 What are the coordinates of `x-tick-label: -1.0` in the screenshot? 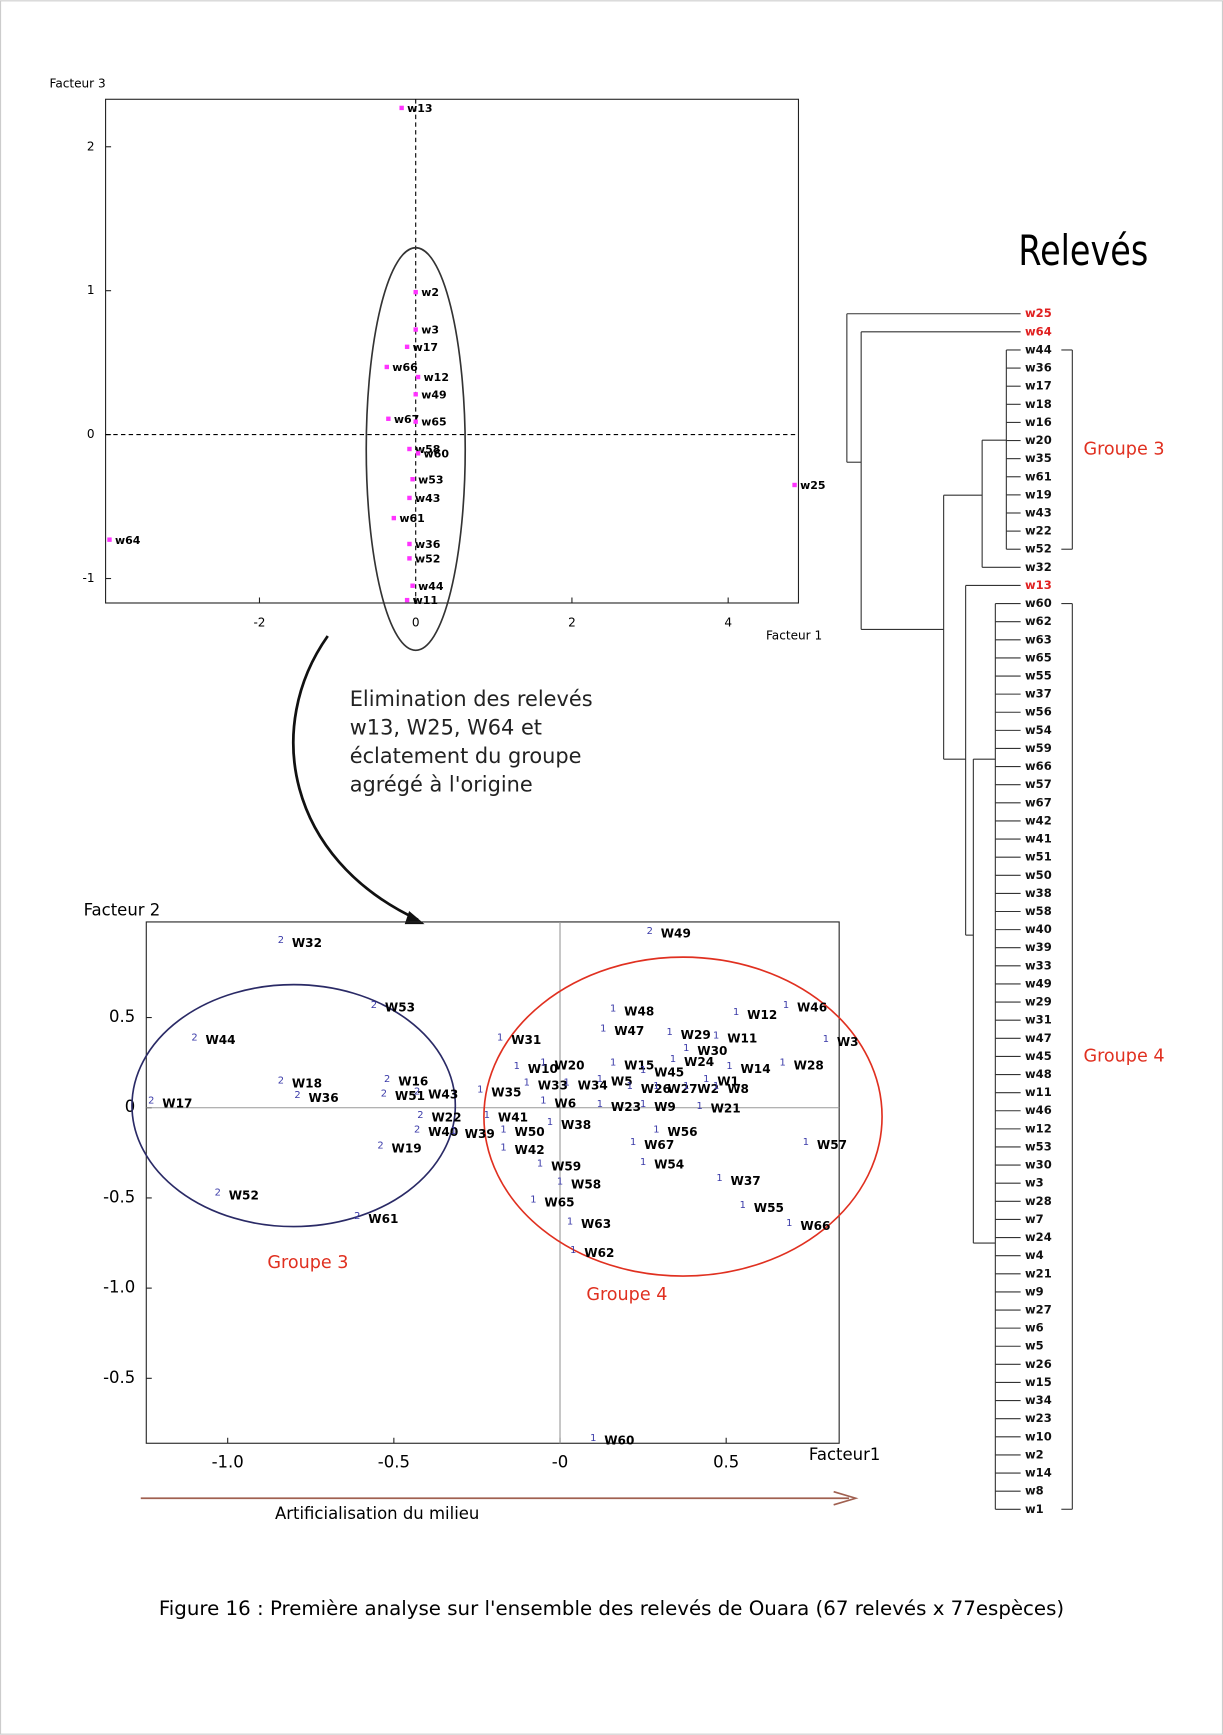 It's located at (228, 1462).